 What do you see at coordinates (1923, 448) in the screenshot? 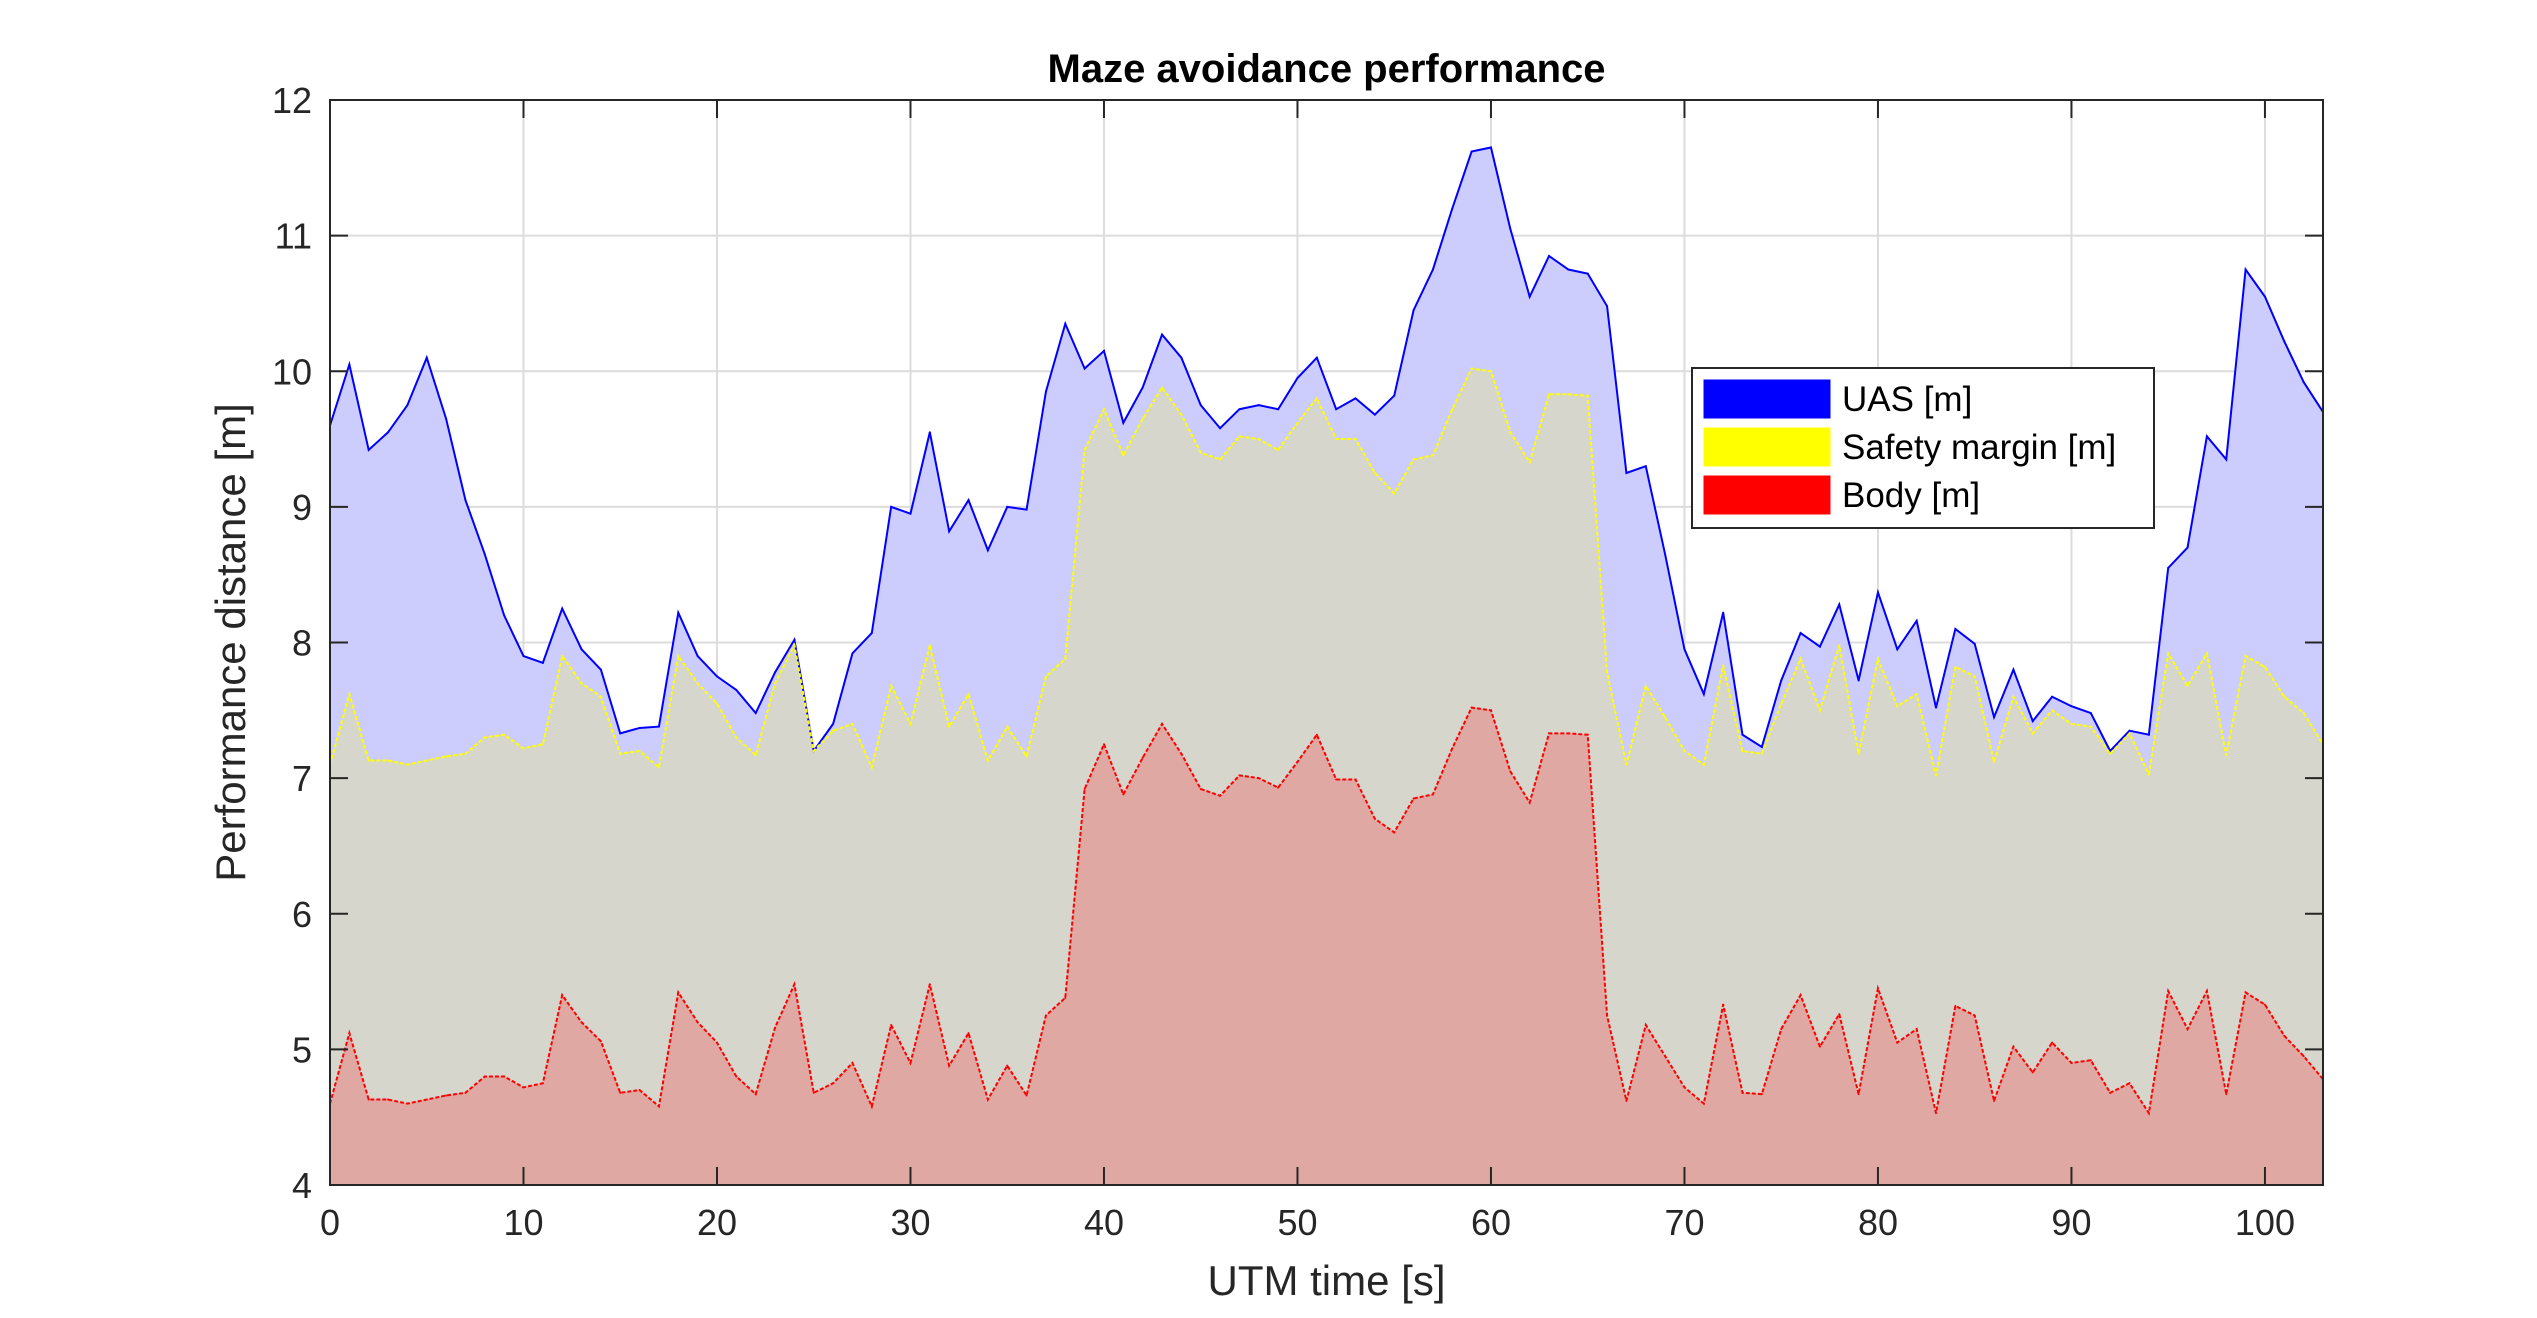
I see `chart-legend: UAS [m] Safety margin [m] Body [m]` at bounding box center [1923, 448].